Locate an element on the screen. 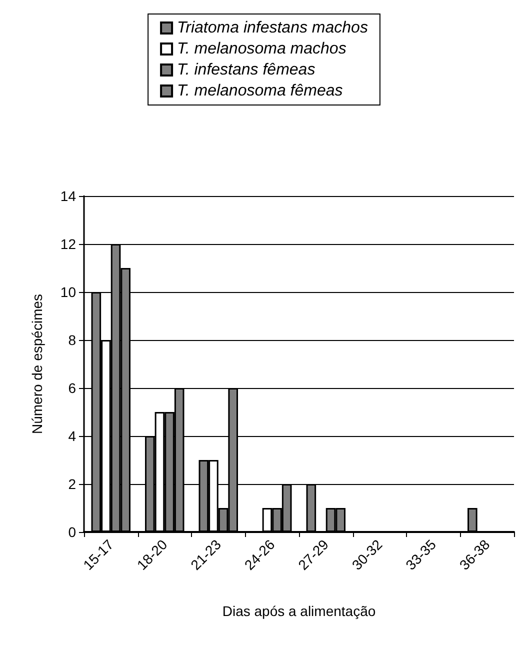 This screenshot has width=528, height=652. legend-label: Triatoma infestans machos is located at coordinates (272, 28).